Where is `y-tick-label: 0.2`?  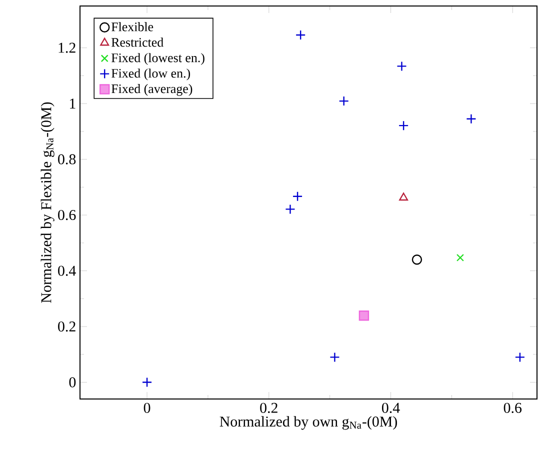
y-tick-label: 0.2 is located at coordinates (67, 326).